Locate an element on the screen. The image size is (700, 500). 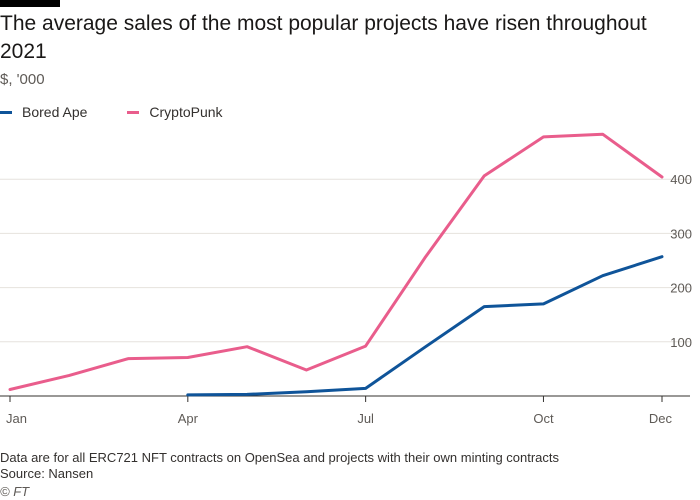
legend-item-bored-ape: Bored Ape is located at coordinates (43, 112).